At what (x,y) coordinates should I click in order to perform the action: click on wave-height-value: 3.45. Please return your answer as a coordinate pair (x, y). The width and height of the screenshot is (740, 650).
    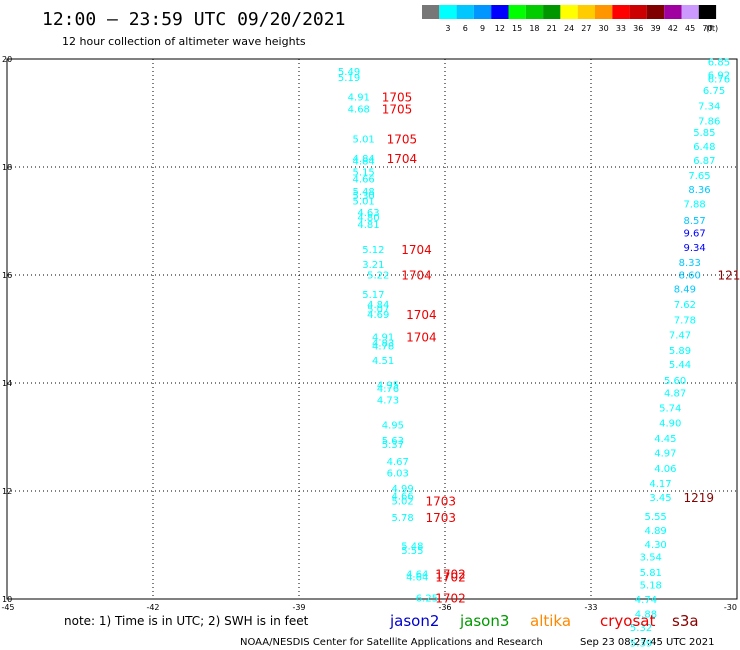
    Looking at the image, I should click on (660, 498).